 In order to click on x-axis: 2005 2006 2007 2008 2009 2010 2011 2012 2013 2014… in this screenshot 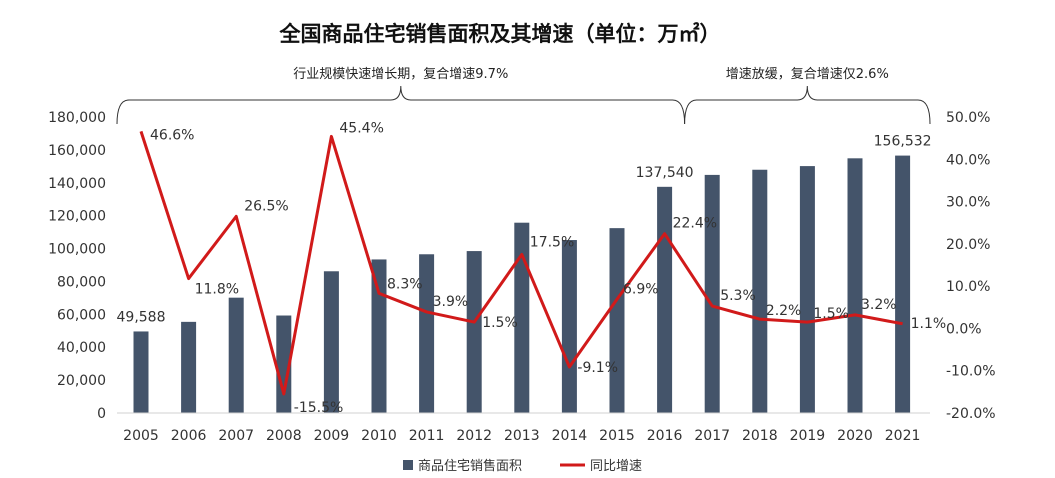, I will do `click(523, 428)`.